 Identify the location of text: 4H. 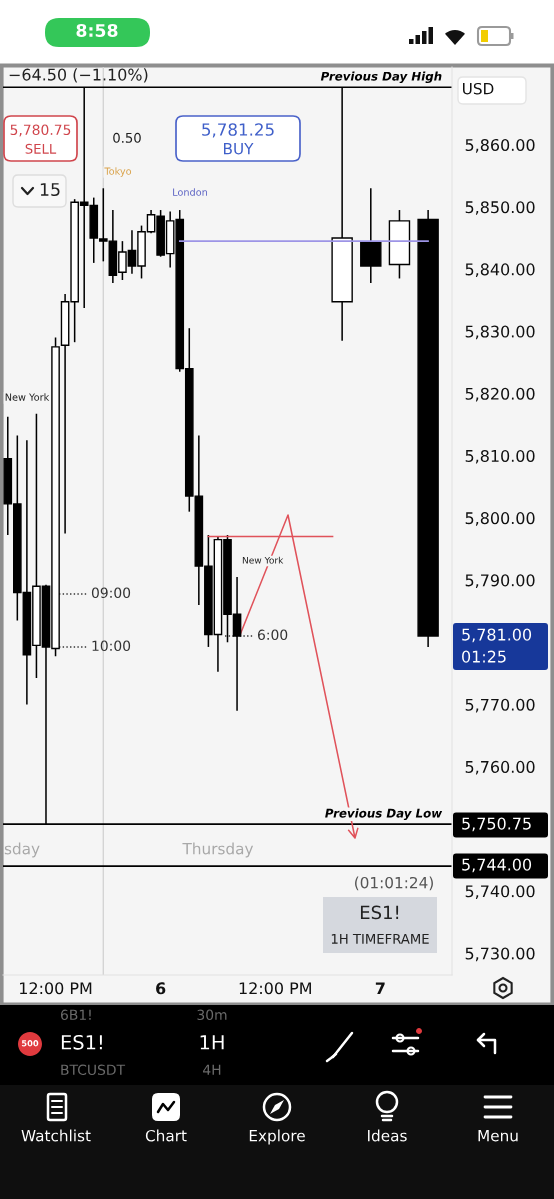
(212, 1069).